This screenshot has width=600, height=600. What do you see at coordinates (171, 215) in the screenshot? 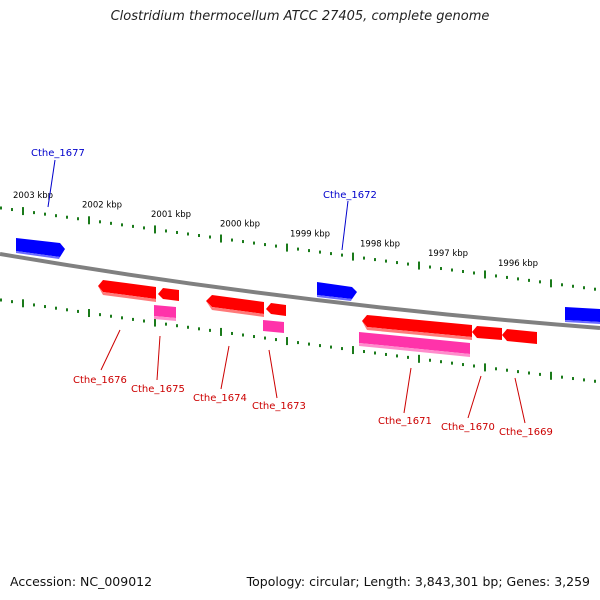
I see `scale-label: 2001 kbp` at bounding box center [171, 215].